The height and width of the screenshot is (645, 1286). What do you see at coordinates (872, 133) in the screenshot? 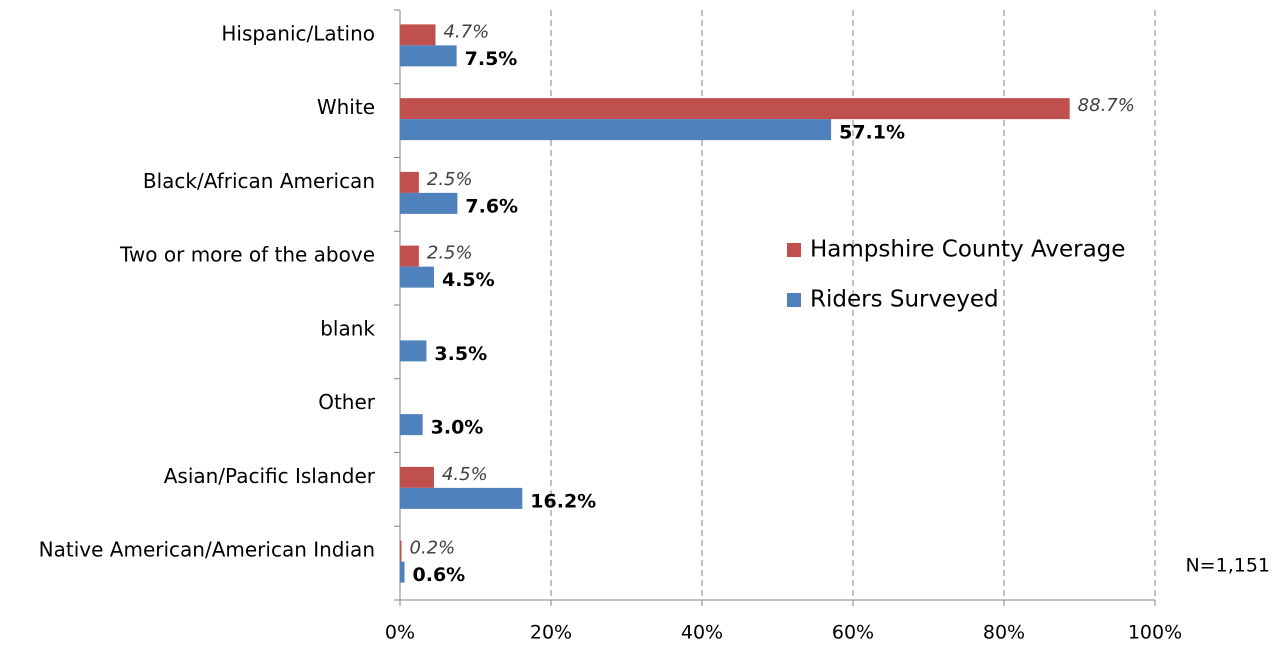
I see `value-label: 57.1%` at bounding box center [872, 133].